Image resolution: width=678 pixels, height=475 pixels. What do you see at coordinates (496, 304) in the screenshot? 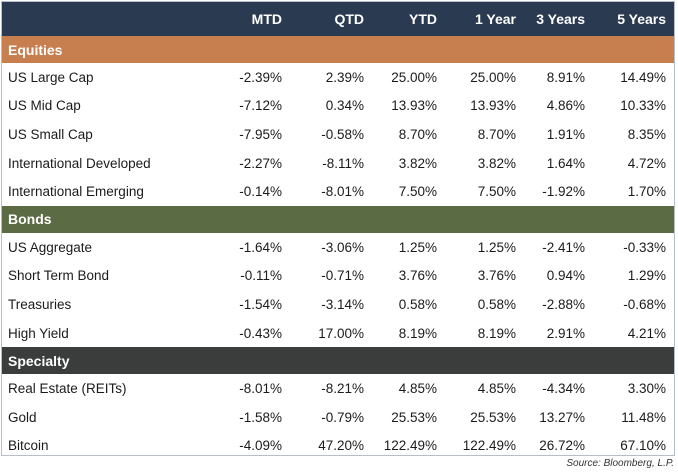
I see `cell-1y: 0.58%` at bounding box center [496, 304].